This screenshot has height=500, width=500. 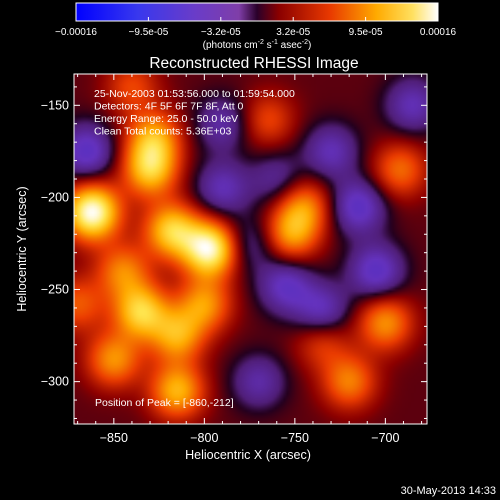 What do you see at coordinates (76, 32) in the screenshot?
I see `colorbar-tick-label: −0.00016` at bounding box center [76, 32].